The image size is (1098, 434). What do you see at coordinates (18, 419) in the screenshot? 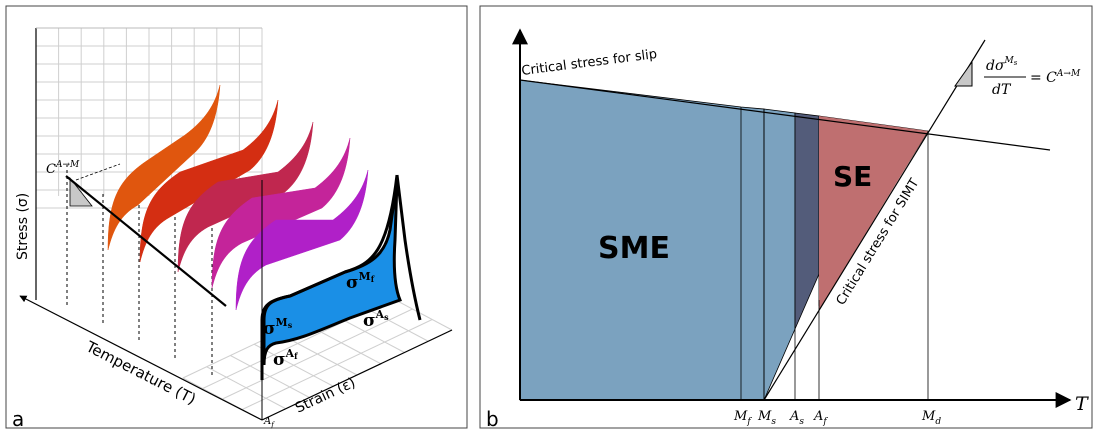
I see `panel-a-letter: a` at bounding box center [18, 419].